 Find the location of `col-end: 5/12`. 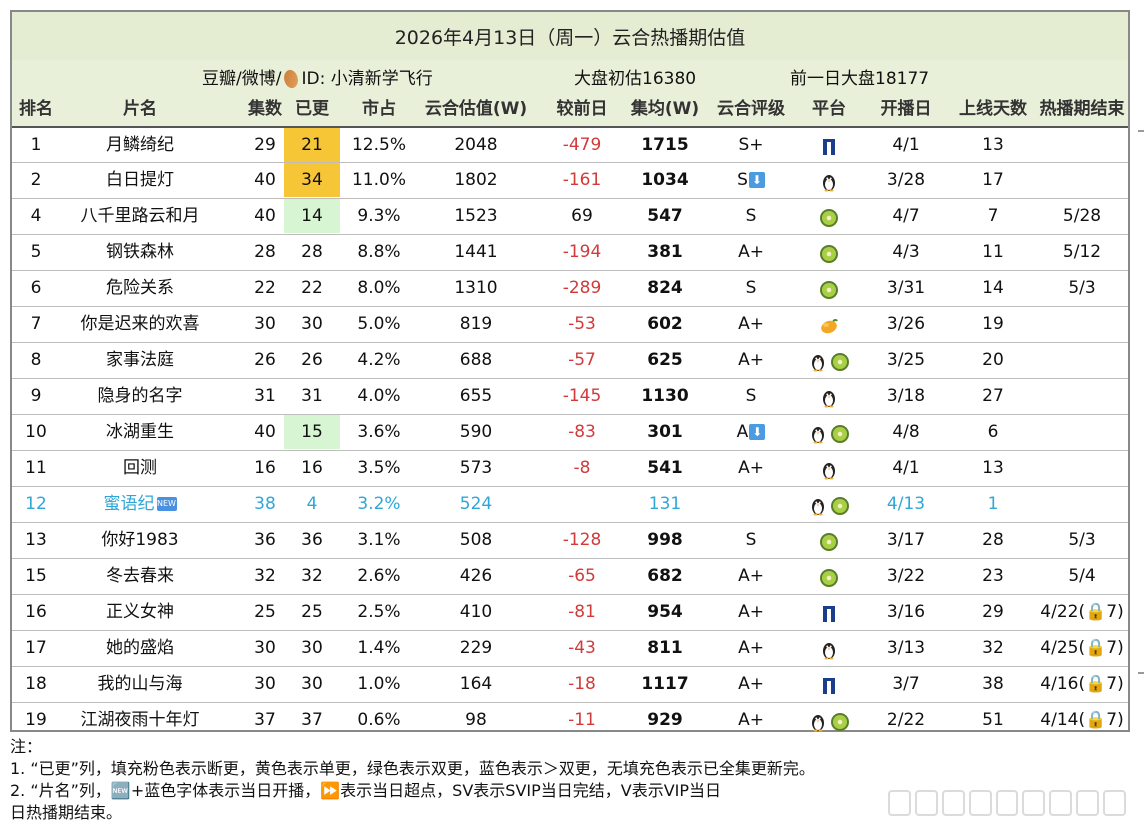

col-end: 5/12 is located at coordinates (1082, 252).